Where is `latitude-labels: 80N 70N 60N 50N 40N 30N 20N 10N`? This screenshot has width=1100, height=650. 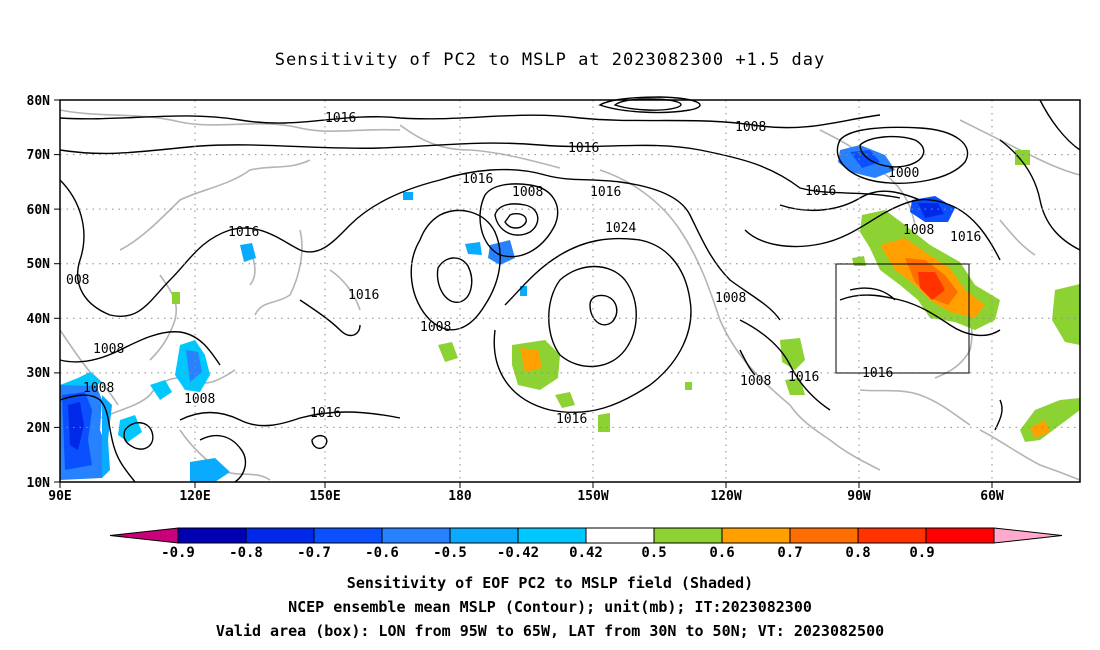
latitude-labels: 80N 70N 60N 50N 40N 30N 20N 10N is located at coordinates (39, 292).